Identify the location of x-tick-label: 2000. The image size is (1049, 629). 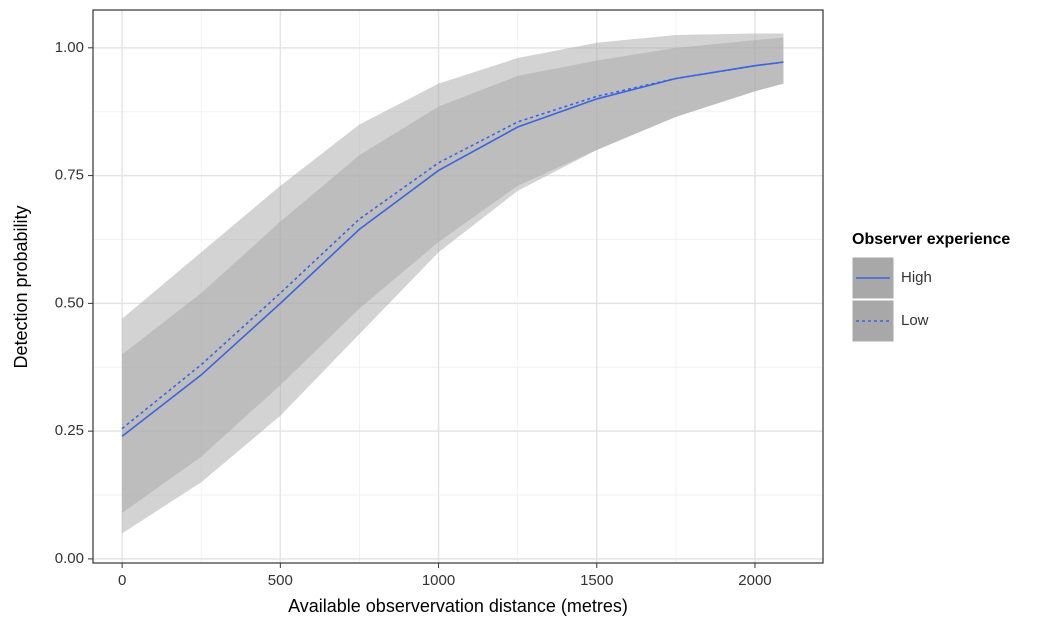
(754, 580).